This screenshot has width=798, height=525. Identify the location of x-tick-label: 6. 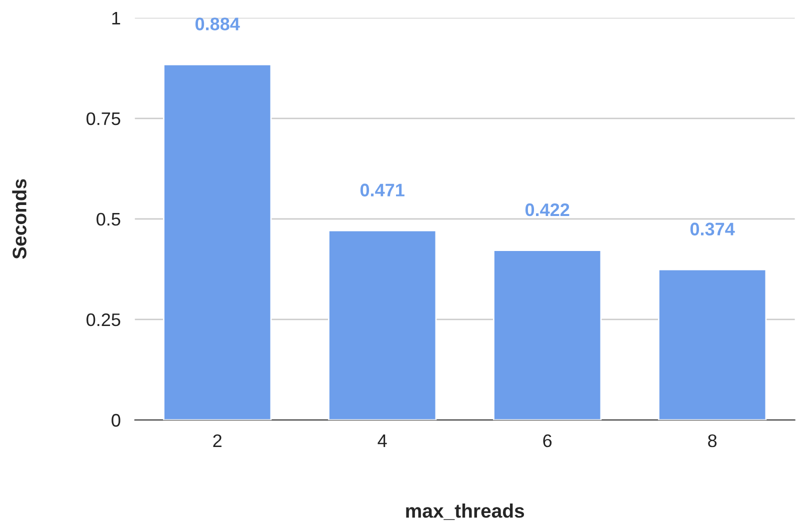
(547, 441).